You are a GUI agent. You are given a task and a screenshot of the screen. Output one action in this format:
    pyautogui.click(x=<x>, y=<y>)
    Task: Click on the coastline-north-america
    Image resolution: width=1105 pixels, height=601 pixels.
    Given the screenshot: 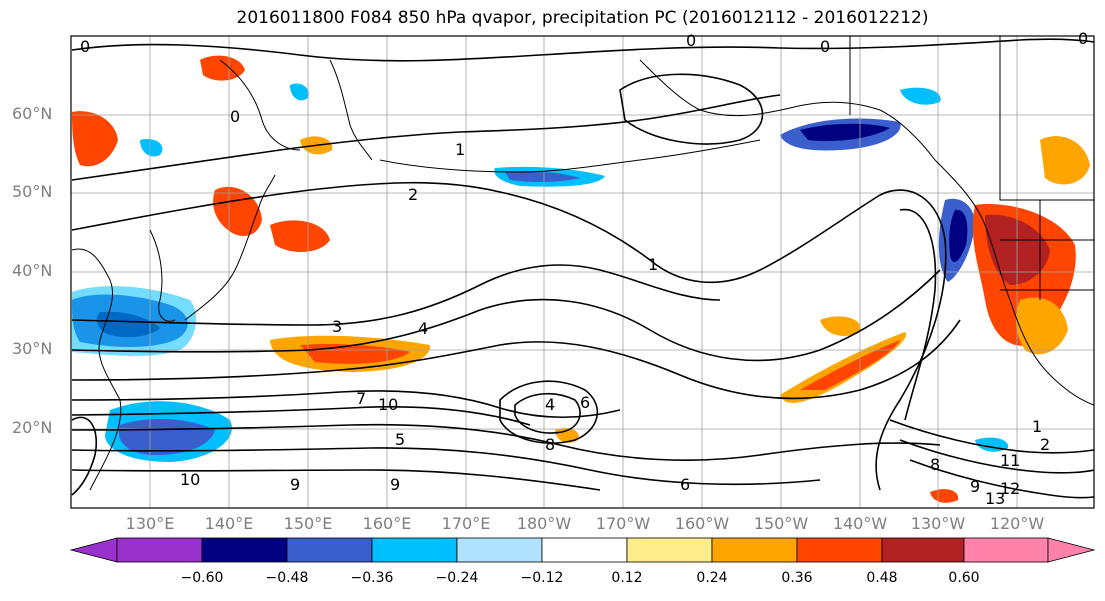 What is the action you would take?
    pyautogui.click(x=1014, y=282)
    